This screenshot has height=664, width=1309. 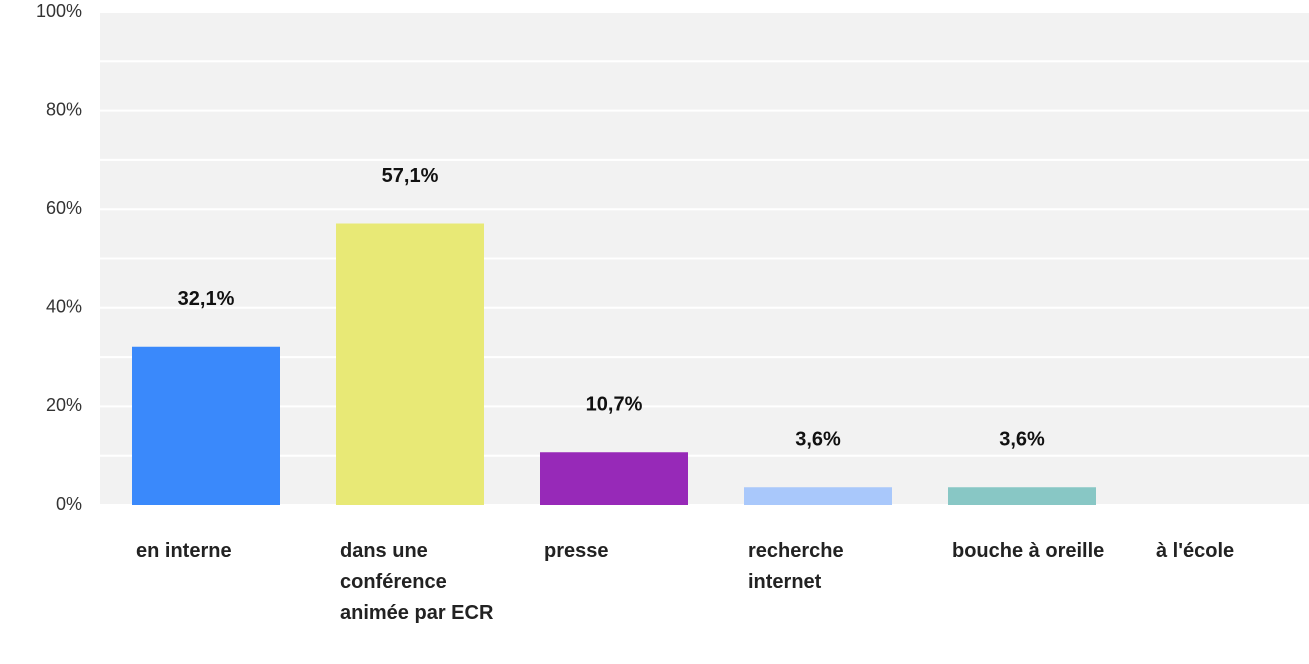 I want to click on x-tick-label: en interne, so click(x=184, y=551).